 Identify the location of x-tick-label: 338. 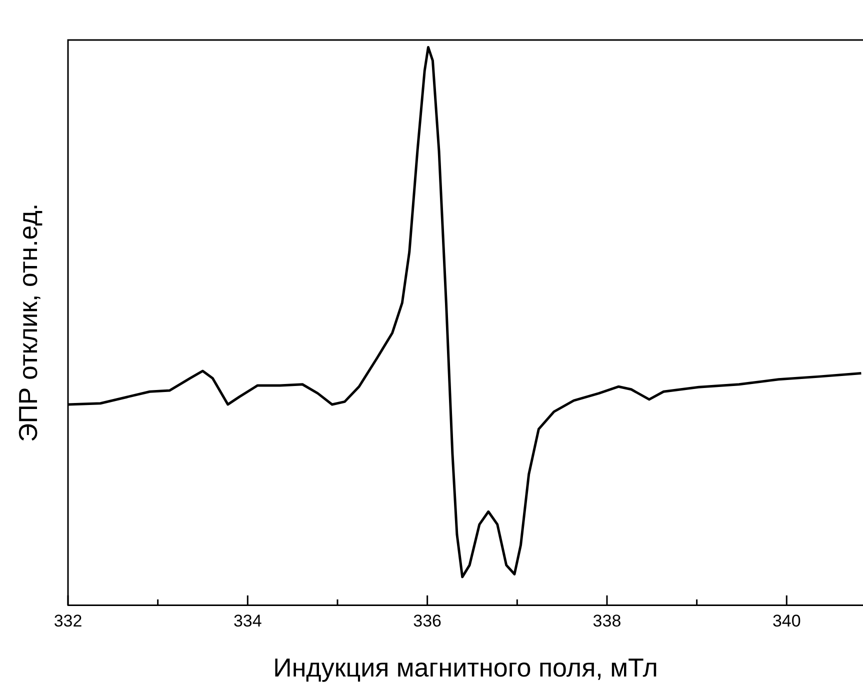
(607, 620).